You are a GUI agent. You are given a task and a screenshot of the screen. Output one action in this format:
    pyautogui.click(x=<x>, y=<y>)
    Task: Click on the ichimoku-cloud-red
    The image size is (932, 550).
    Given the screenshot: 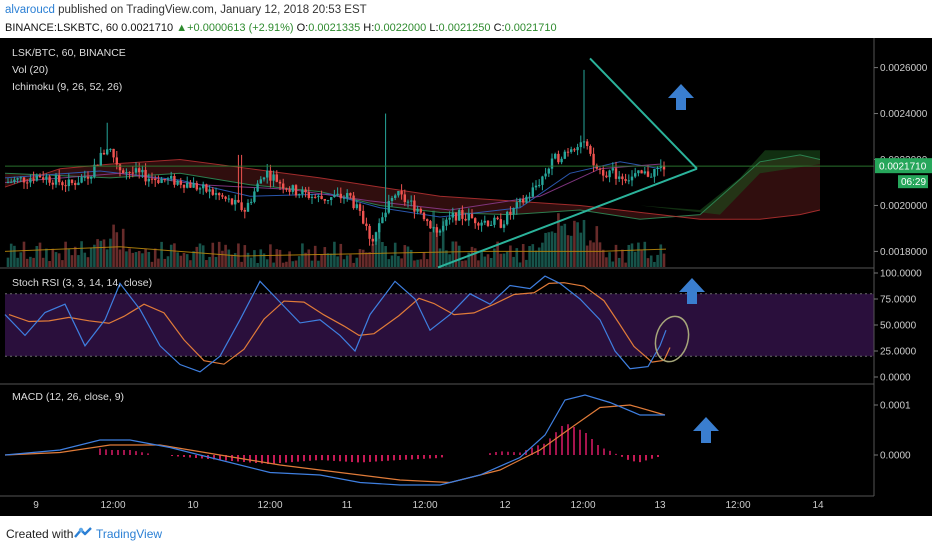 What is the action you would take?
    pyautogui.click(x=412, y=187)
    